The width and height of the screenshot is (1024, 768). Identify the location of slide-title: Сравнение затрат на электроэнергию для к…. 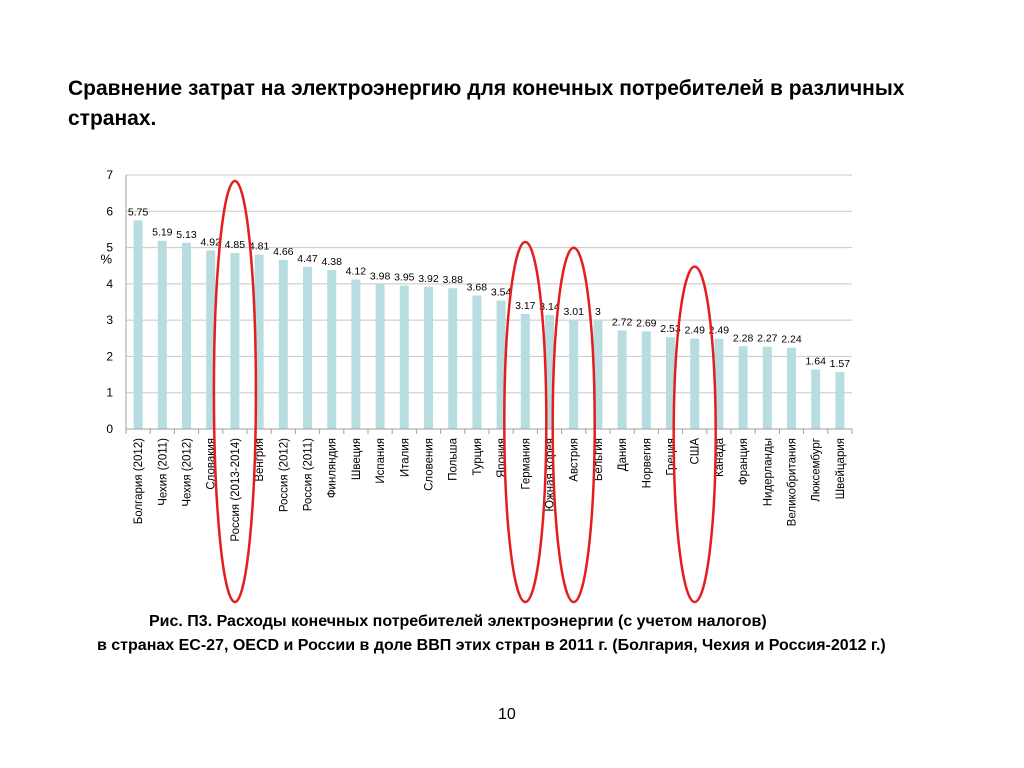
(486, 103).